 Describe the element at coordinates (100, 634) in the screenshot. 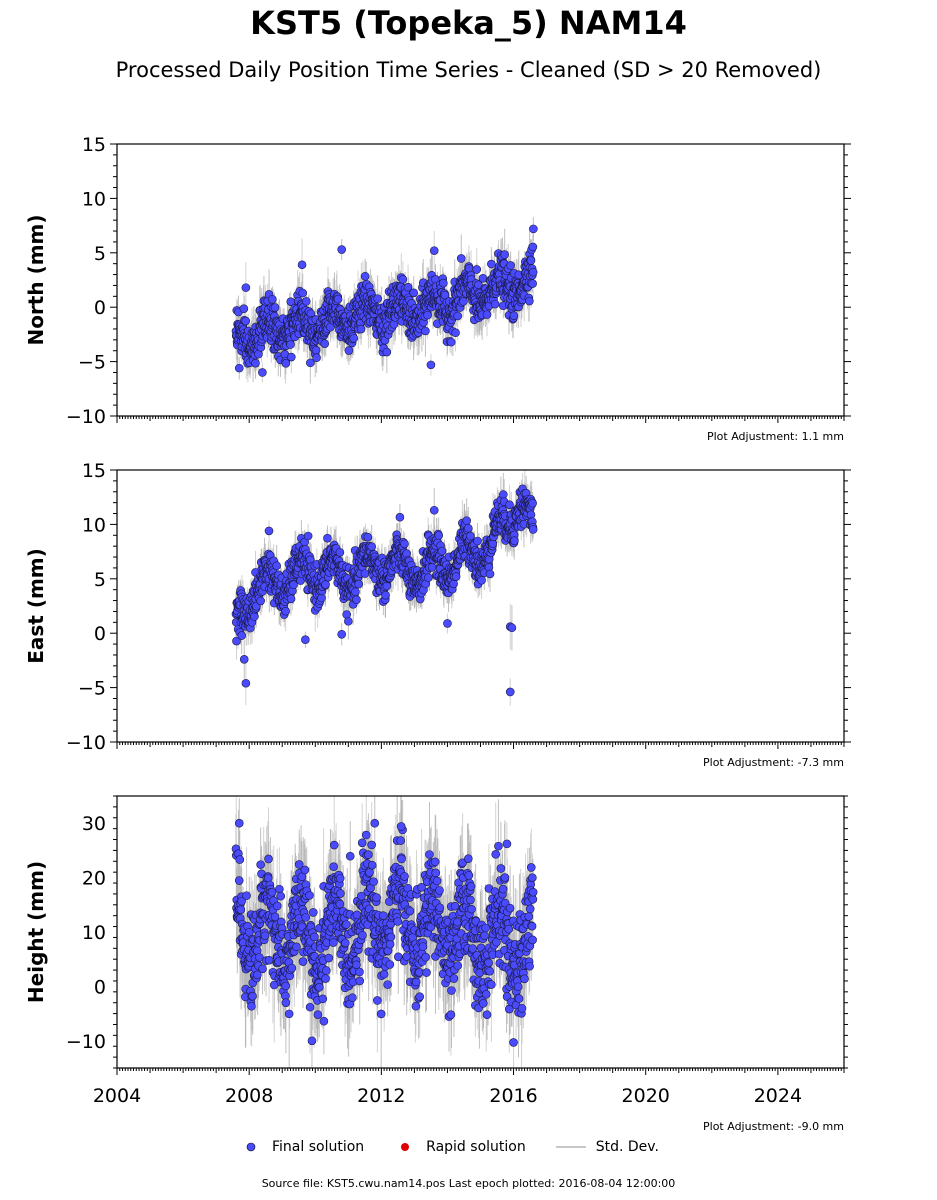

I see `y-tick-label: 0` at that location.